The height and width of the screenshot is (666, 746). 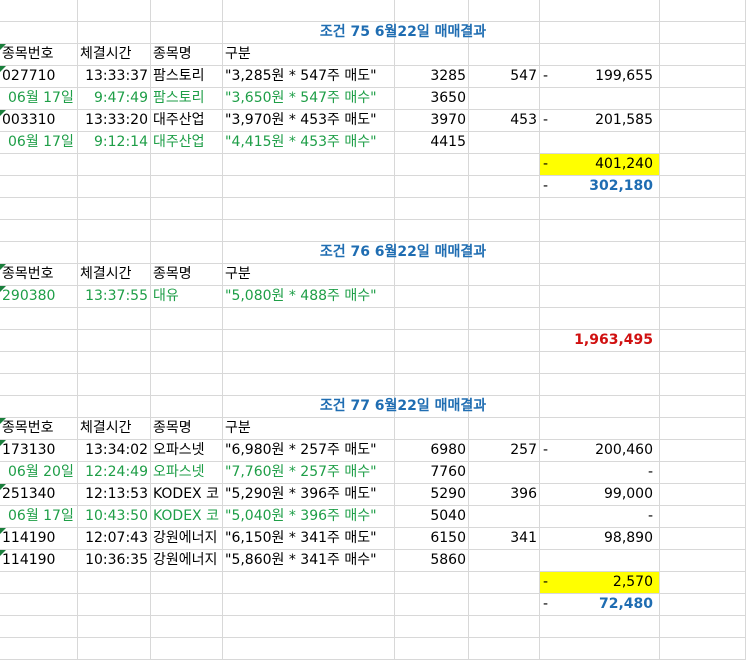 I want to click on cell: "3,285원 * 547주 매도", so click(x=309, y=77).